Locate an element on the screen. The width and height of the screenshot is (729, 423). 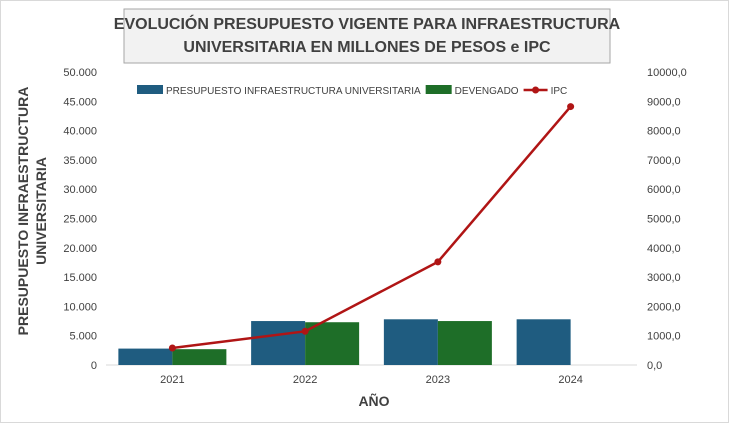
x-tick-label: 2024 is located at coordinates (570, 380).